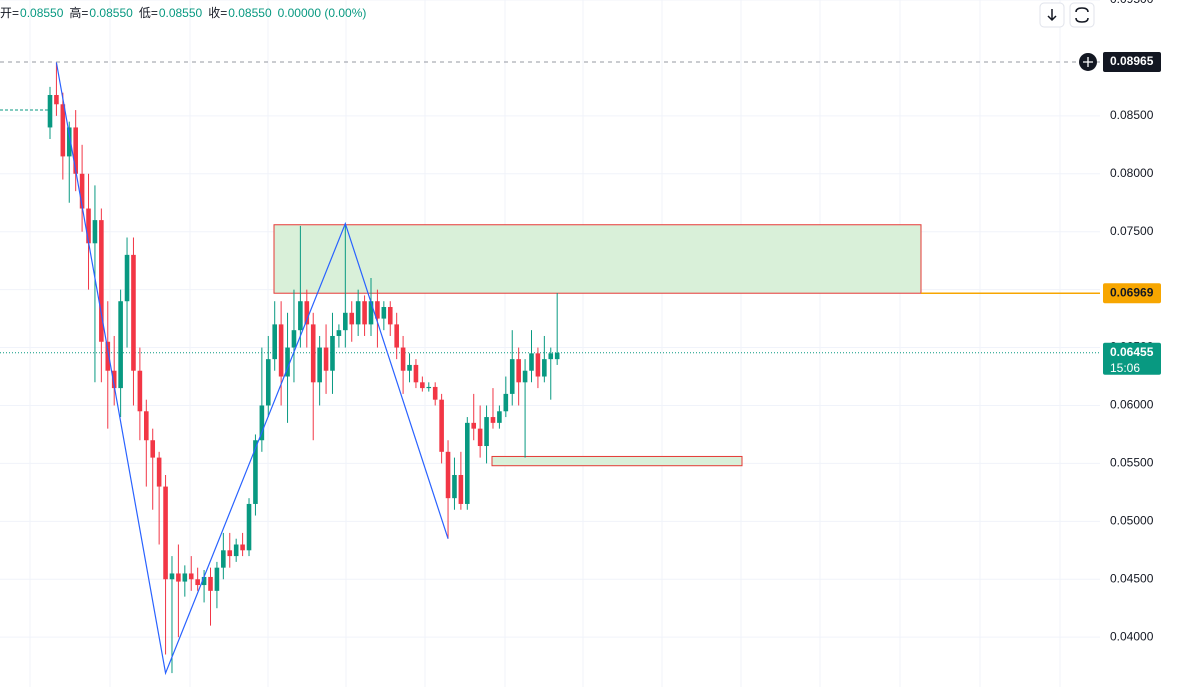 The image size is (1200, 687). What do you see at coordinates (1132, 3) in the screenshot?
I see `y-tick-label: 0.09500` at bounding box center [1132, 3].